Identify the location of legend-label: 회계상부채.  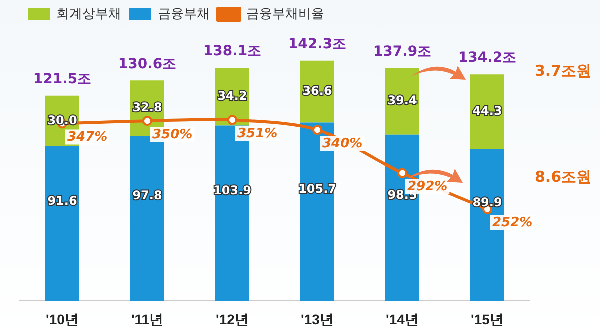
(89, 14).